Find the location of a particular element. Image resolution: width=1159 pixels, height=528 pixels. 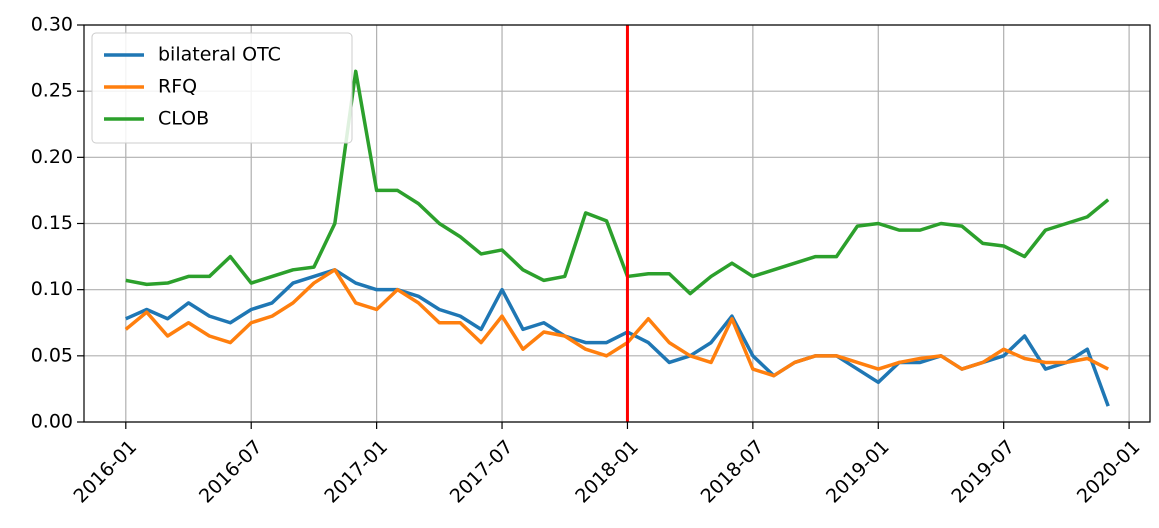

x-tick-label: 2016-01 is located at coordinates (106, 472).